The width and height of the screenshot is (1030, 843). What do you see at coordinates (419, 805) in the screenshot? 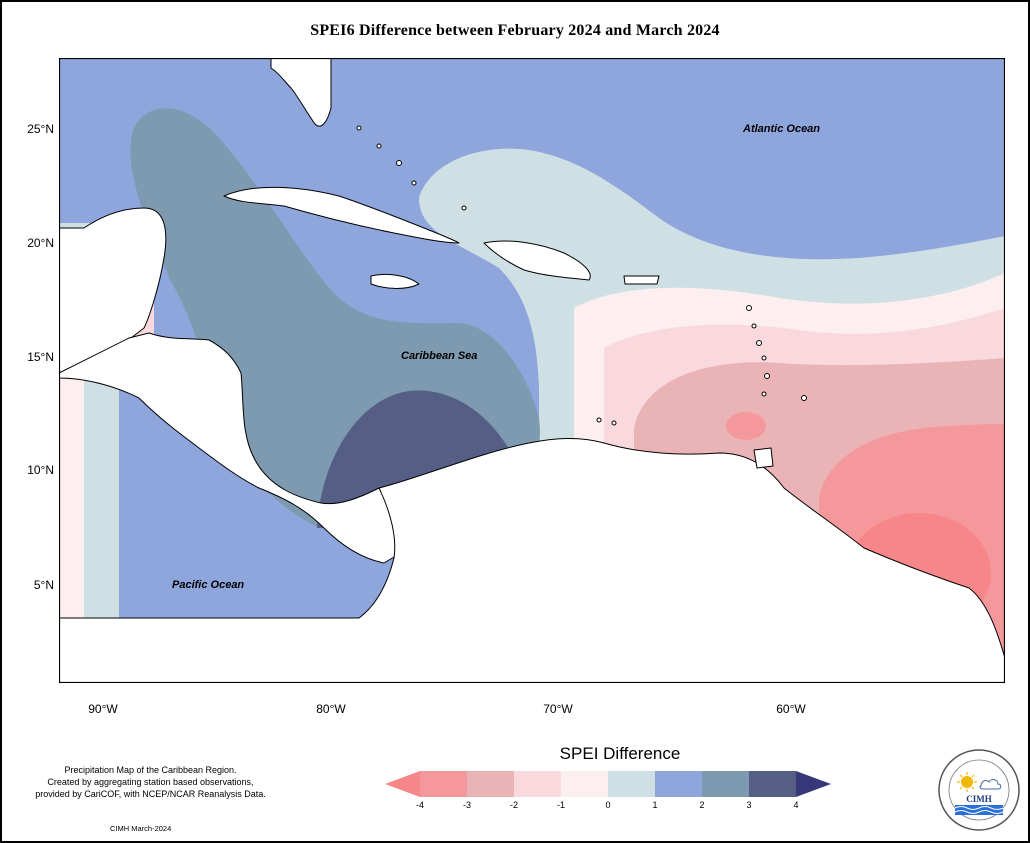
I see `legend-tick-minus4: -4` at bounding box center [419, 805].